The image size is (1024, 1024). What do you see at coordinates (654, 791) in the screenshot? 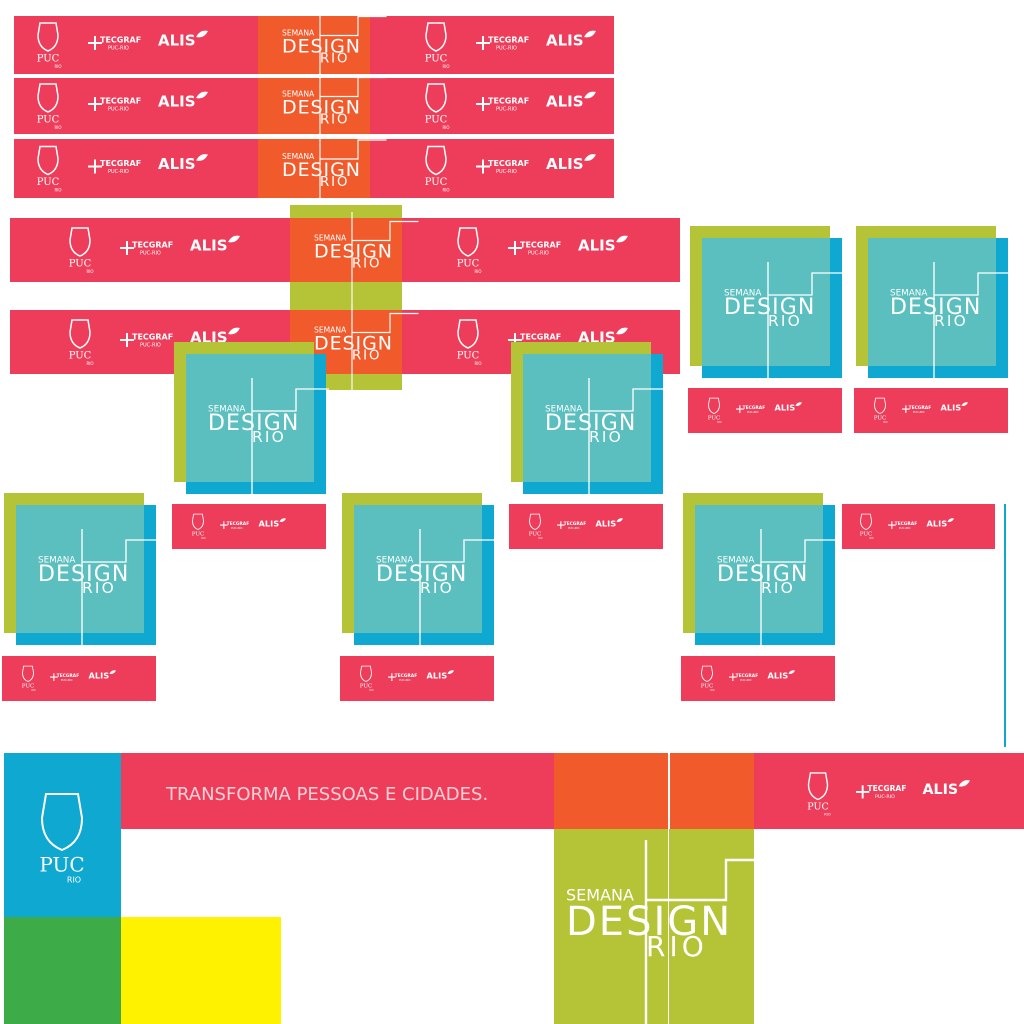
I see `block-orange` at bounding box center [654, 791].